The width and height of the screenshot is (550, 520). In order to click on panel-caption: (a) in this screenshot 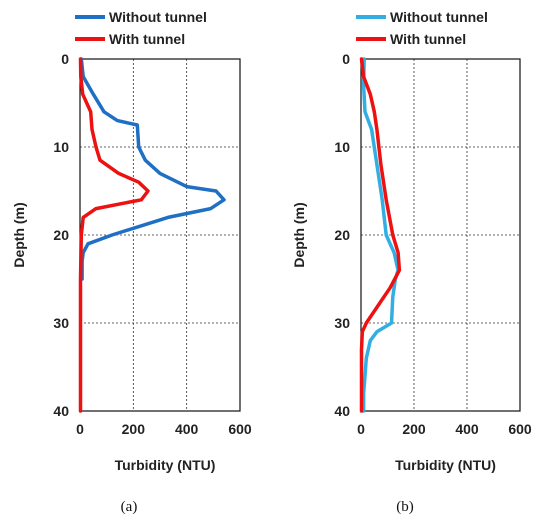, I will do `click(129, 507)`.